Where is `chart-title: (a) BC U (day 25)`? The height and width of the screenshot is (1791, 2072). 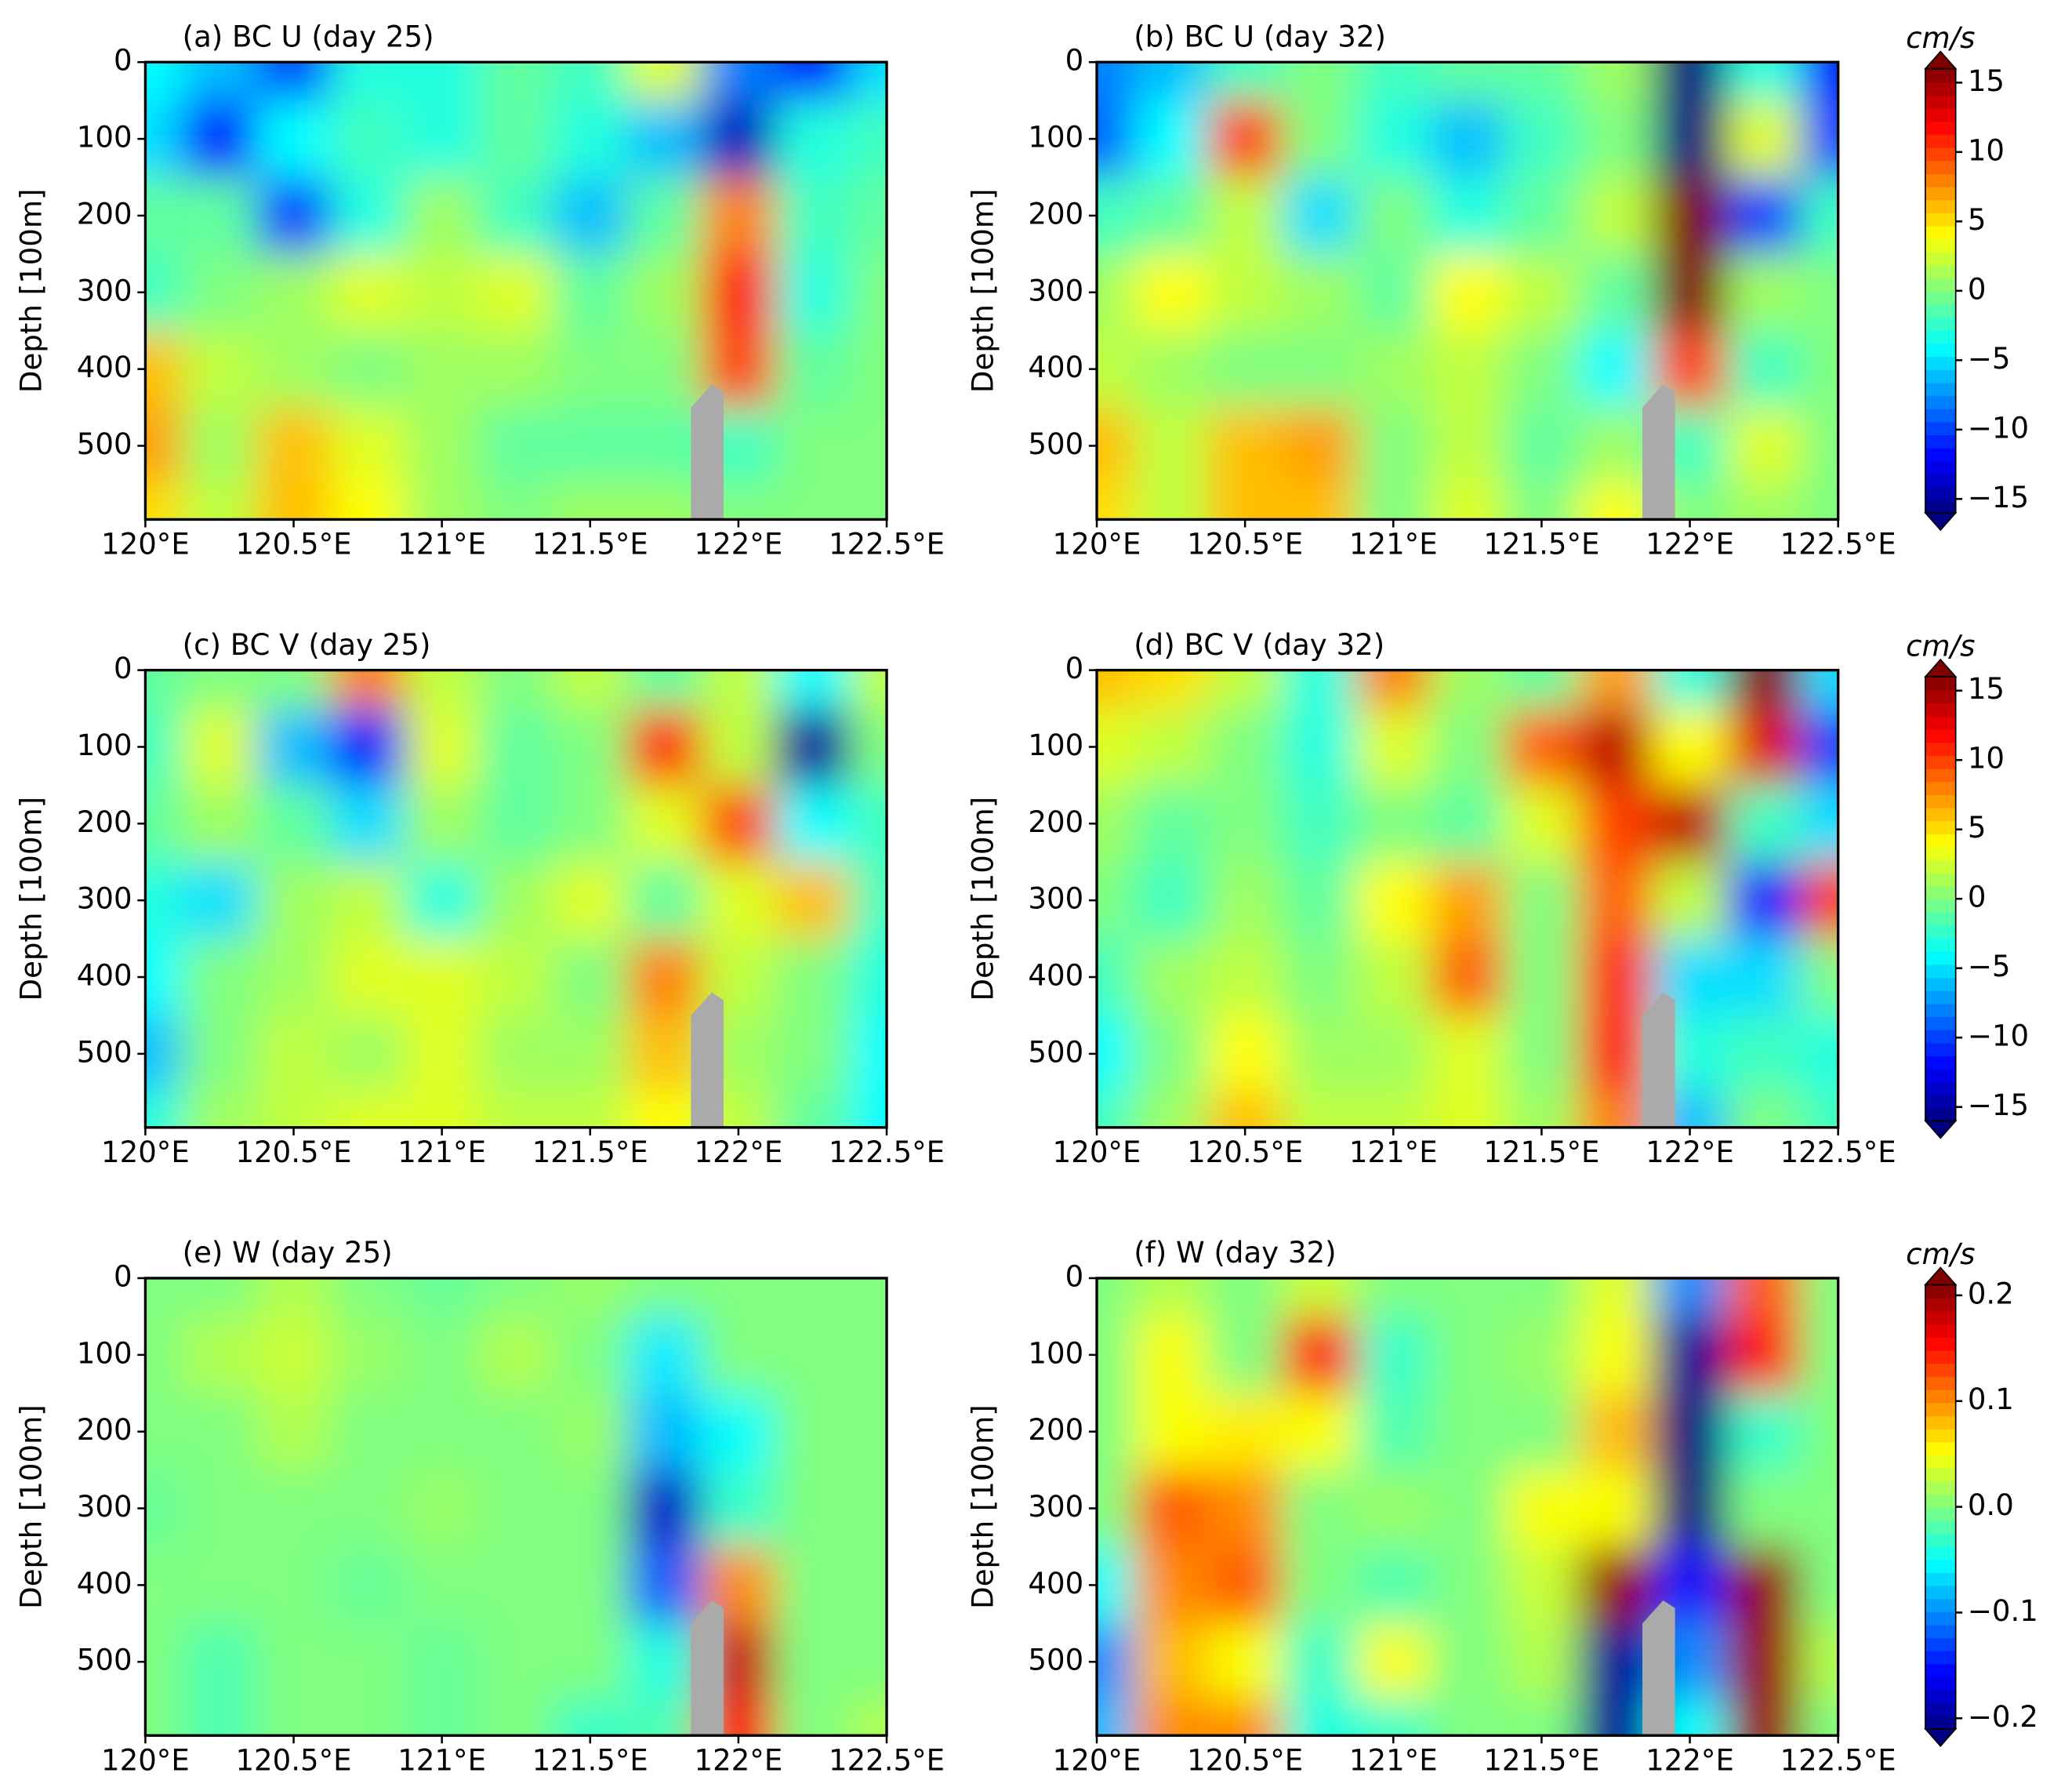 chart-title: (a) BC U (day 25) is located at coordinates (308, 36).